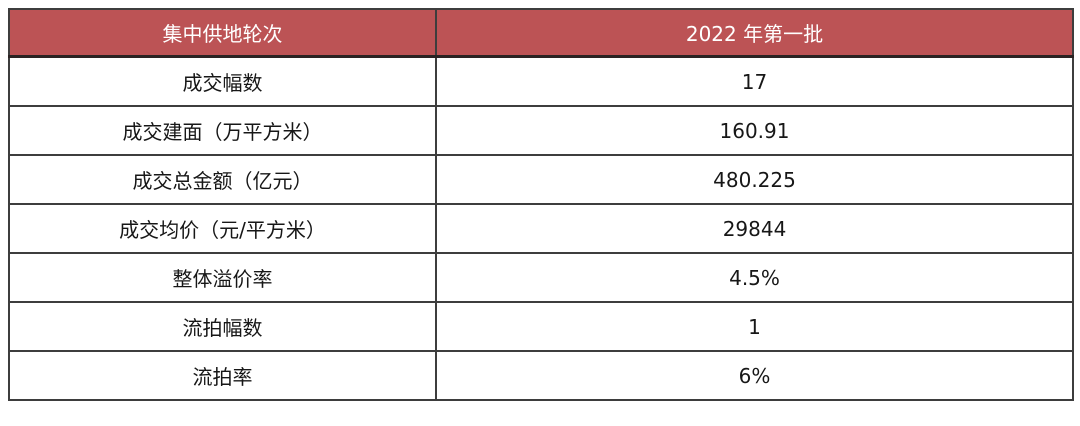  Describe the element at coordinates (222, 277) in the screenshot. I see `row-label-cell: 整体溢价率` at that location.